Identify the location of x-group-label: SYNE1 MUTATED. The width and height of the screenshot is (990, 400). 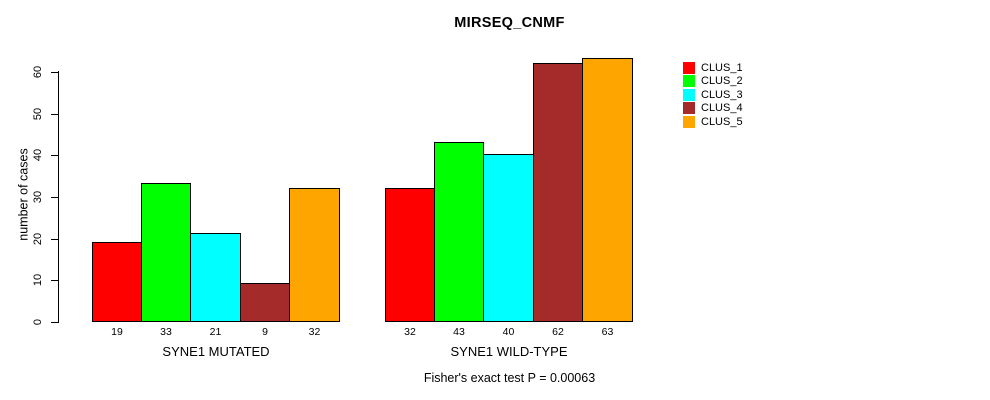
(216, 351).